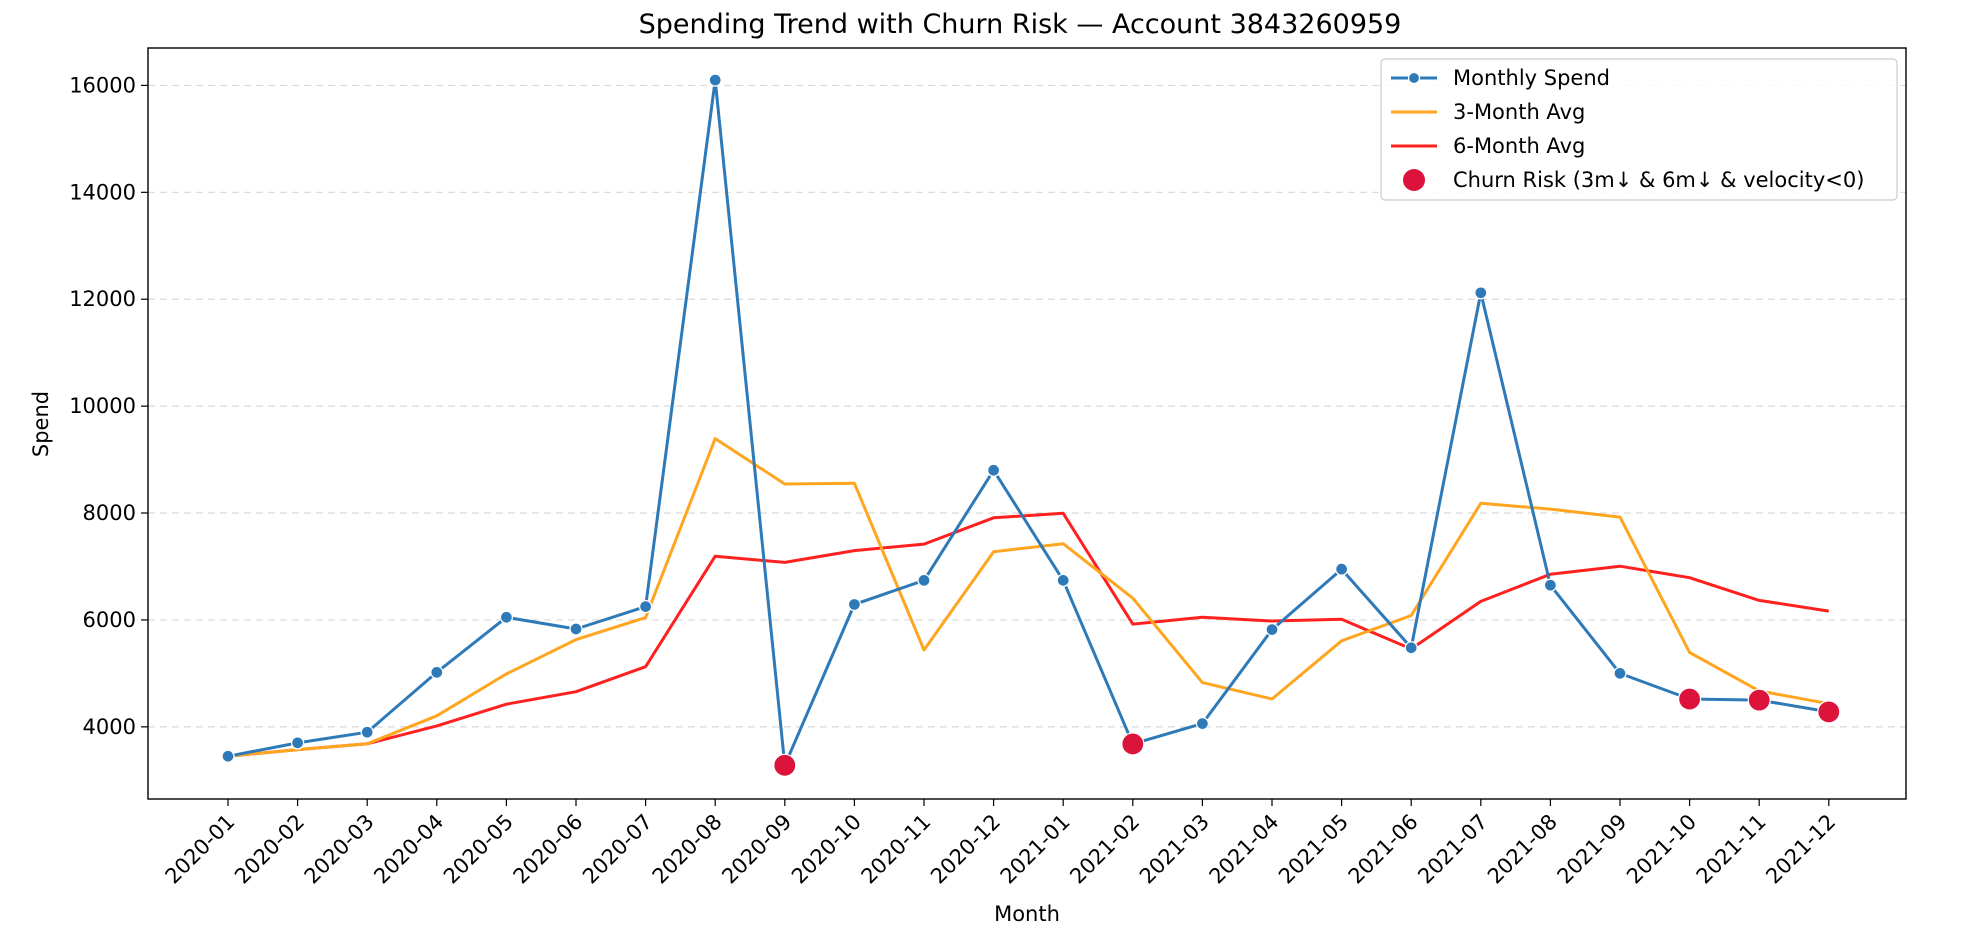  Describe the element at coordinates (1731, 849) in the screenshot. I see `x-tick-label-2021-11: 2021-11` at that location.